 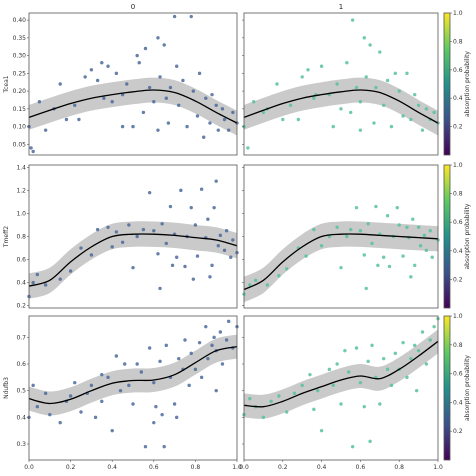 What do you see at coordinates (133, 7) in the screenshot?
I see `column-title-0: 0` at bounding box center [133, 7].